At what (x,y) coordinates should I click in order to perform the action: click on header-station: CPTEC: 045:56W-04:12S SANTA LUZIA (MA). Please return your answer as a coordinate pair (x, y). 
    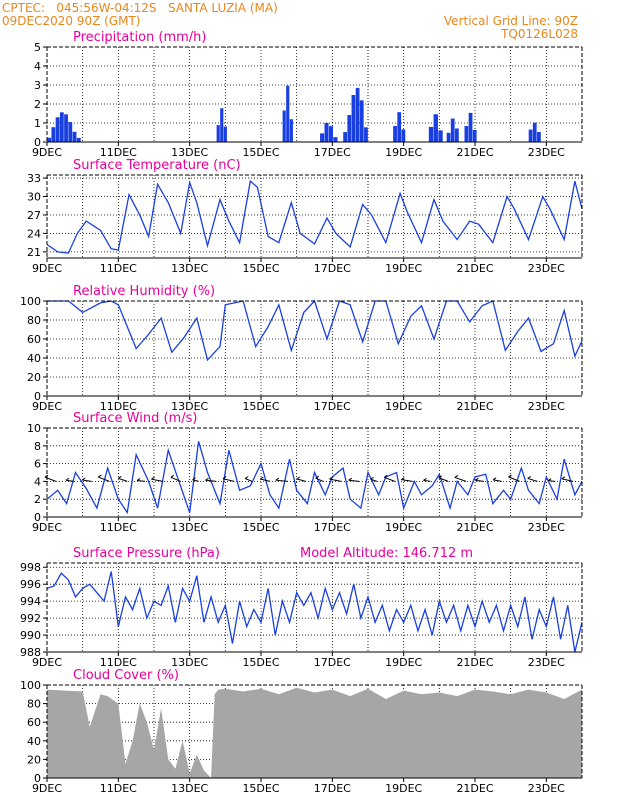
    Looking at the image, I should click on (140, 8).